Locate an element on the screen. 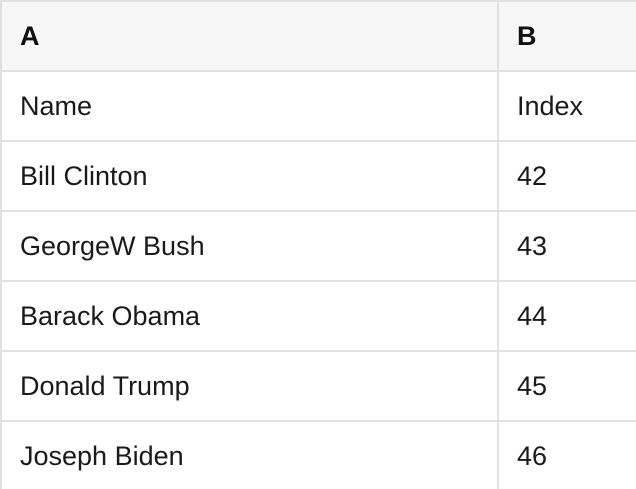  cell-b2: 42 is located at coordinates (532, 175).